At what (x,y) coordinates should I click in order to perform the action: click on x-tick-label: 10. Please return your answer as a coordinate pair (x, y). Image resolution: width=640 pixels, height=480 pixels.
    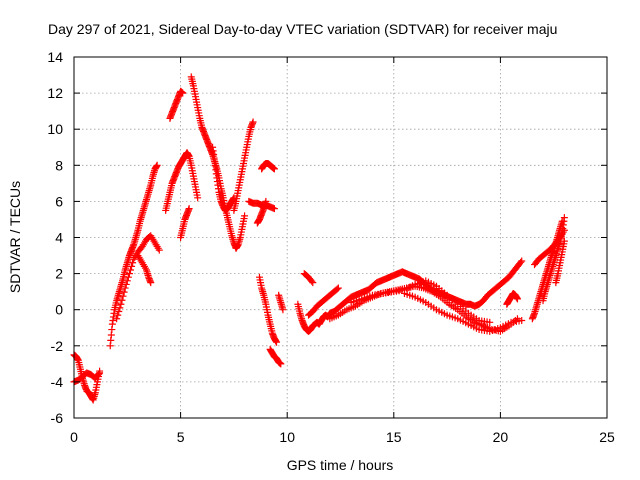
    Looking at the image, I should click on (287, 437).